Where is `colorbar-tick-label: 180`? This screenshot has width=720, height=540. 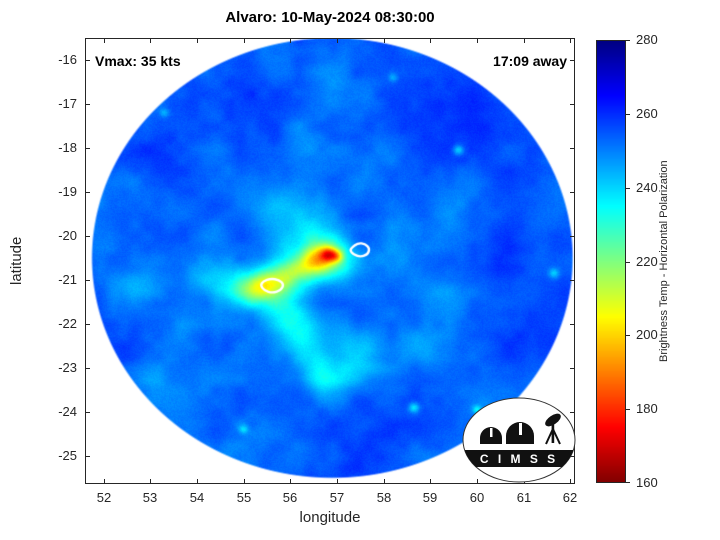
colorbar-tick-label: 180 is located at coordinates (647, 408).